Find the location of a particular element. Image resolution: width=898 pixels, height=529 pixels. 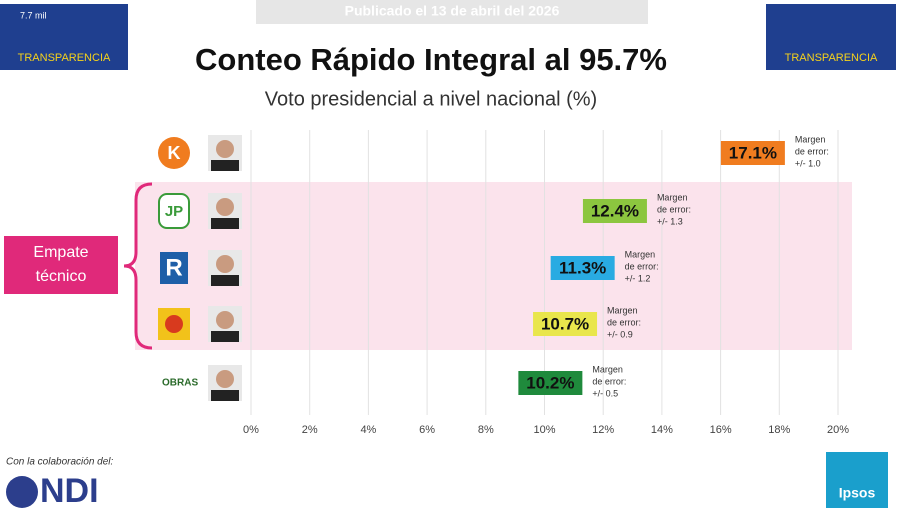

ndi-globe is located at coordinates (22, 492).